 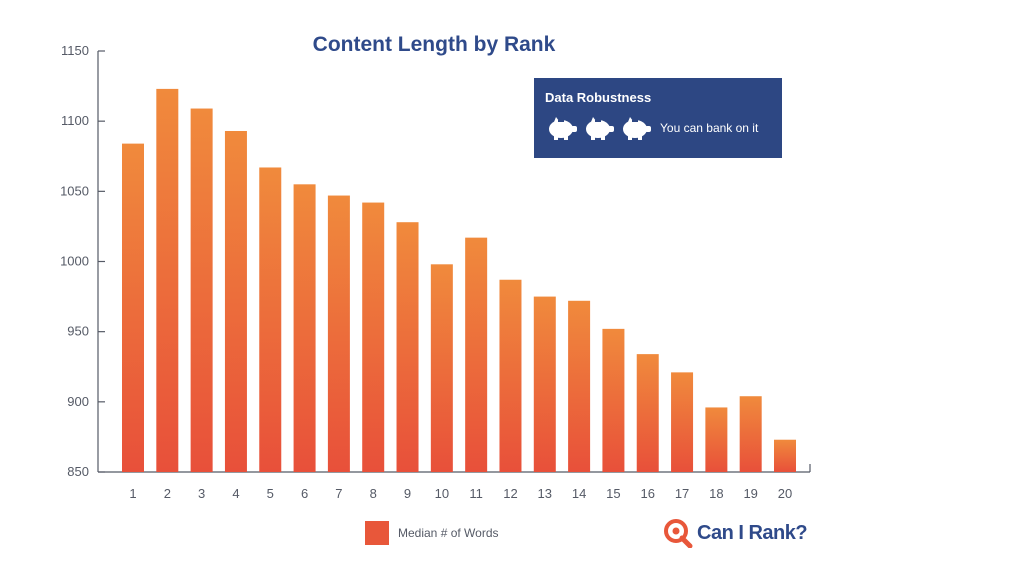 I want to click on x-tick-label: 4, so click(x=235, y=493).